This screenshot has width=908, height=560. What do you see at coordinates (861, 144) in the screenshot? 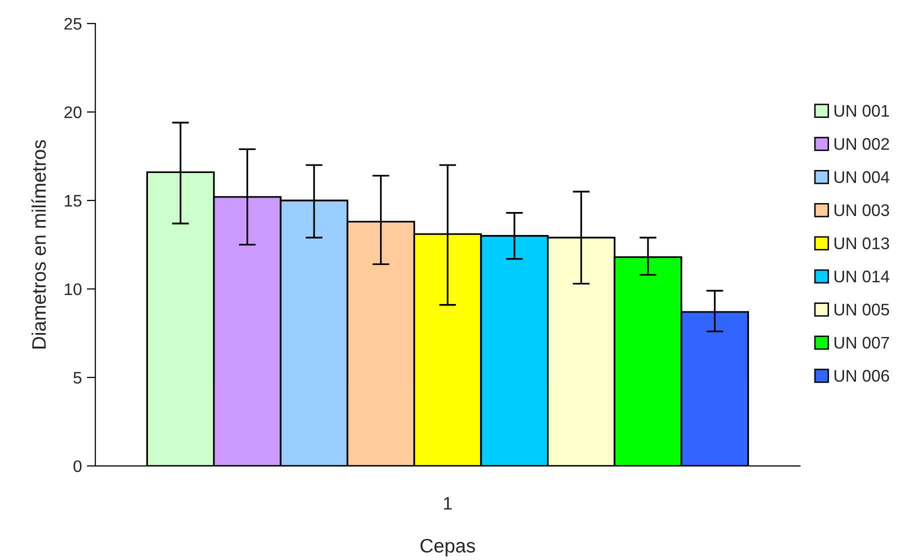
I see `legend-label: UN 002` at bounding box center [861, 144].